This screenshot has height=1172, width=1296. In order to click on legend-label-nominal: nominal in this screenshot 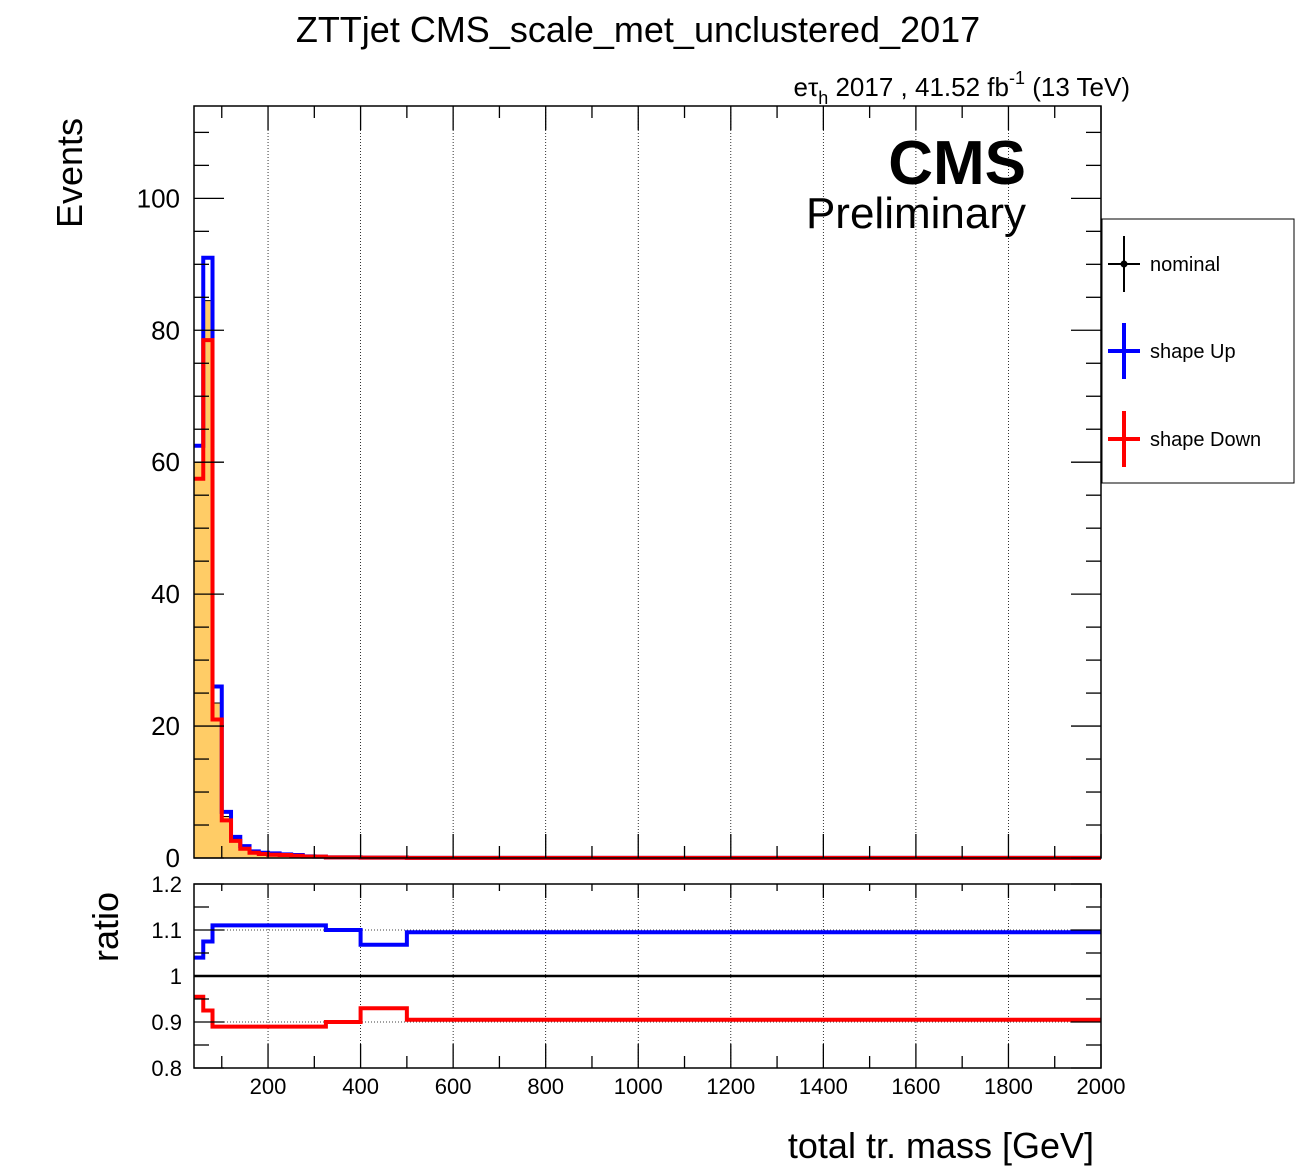, I will do `click(1185, 265)`.